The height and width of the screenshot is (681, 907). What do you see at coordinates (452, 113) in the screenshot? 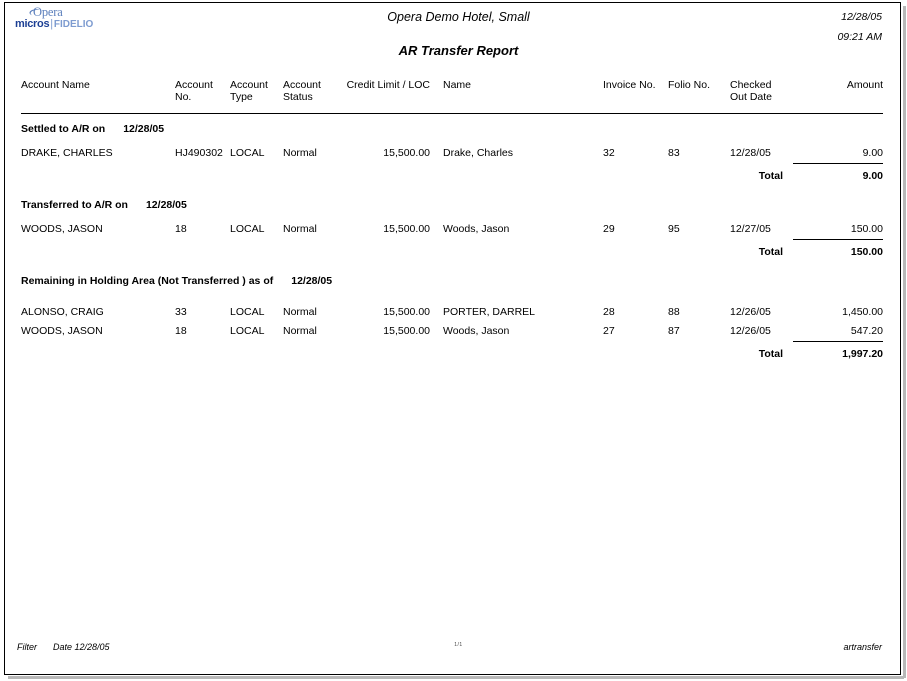
I see `table-header-rule` at bounding box center [452, 113].